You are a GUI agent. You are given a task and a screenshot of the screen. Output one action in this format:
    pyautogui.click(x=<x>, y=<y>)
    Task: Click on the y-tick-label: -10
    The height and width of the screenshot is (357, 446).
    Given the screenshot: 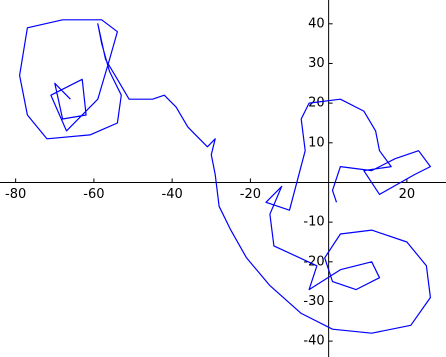 What is the action you would take?
    pyautogui.click(x=313, y=222)
    